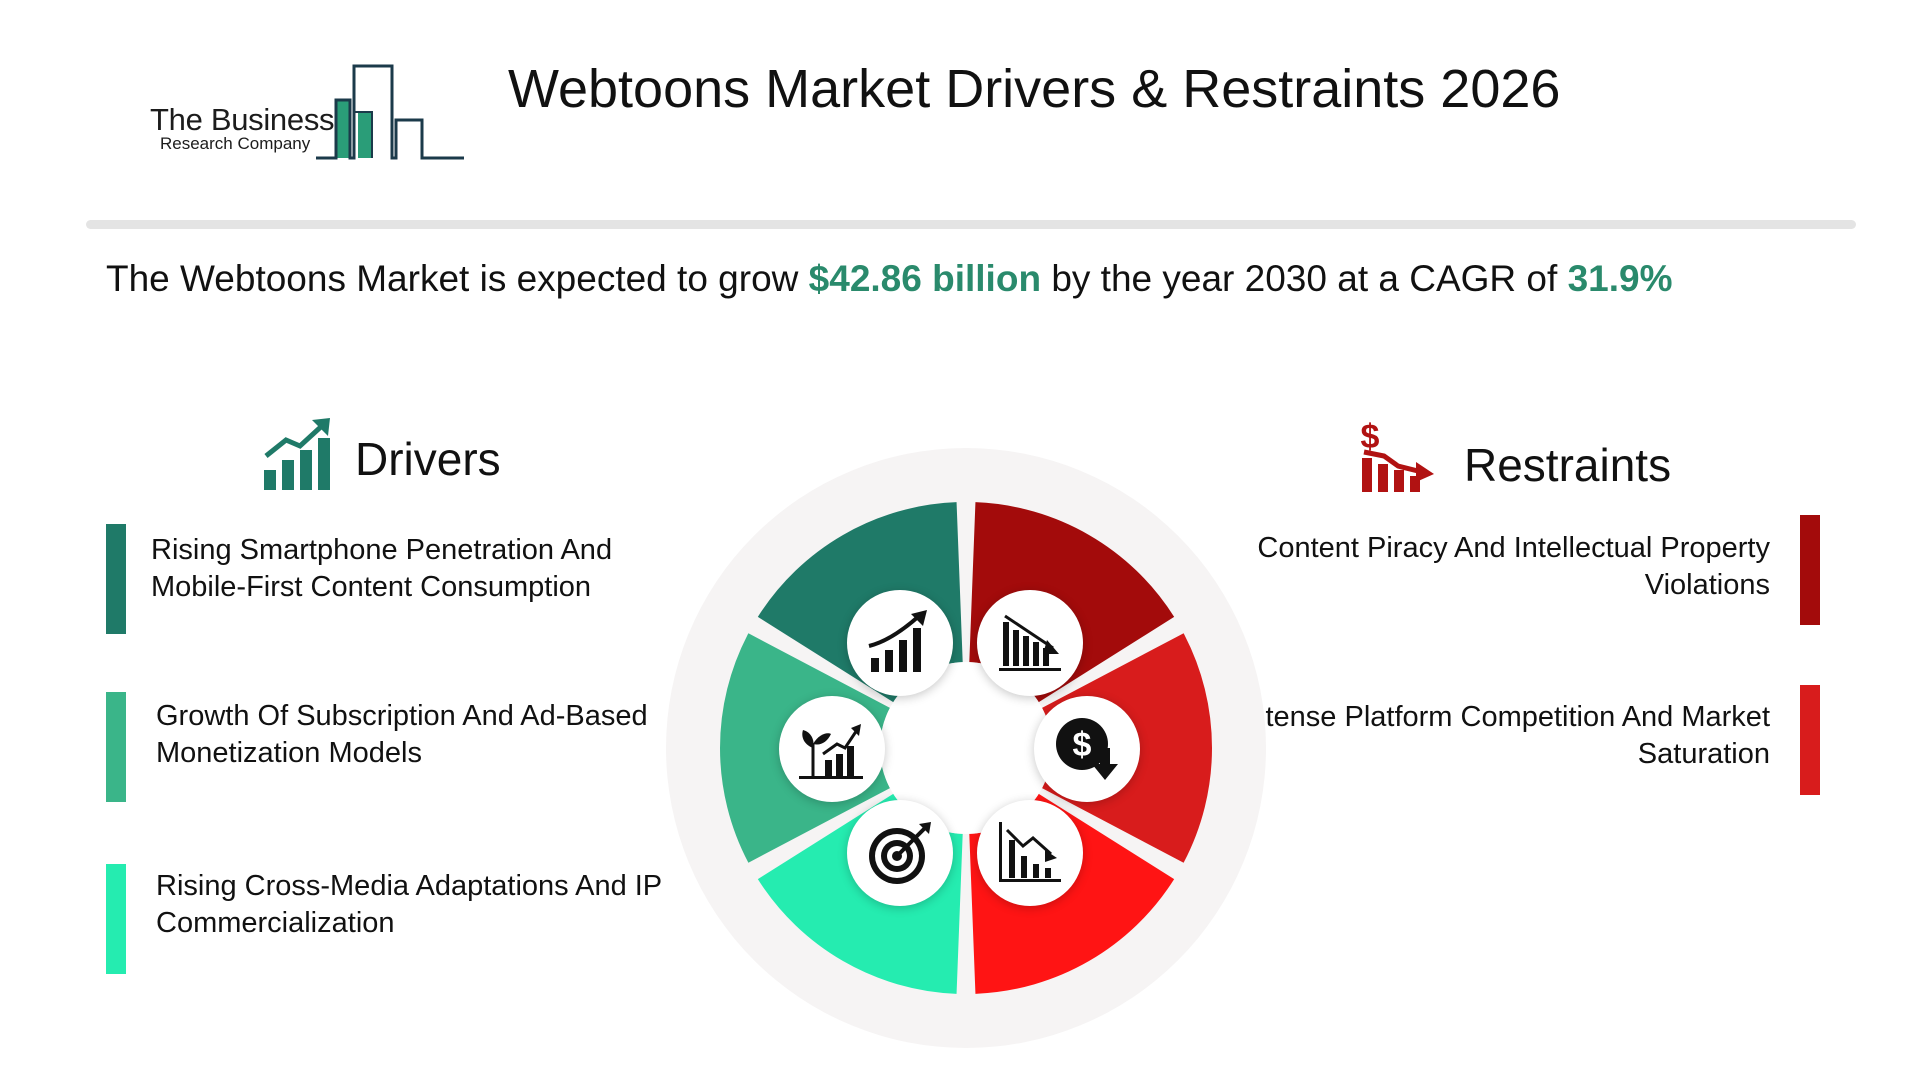 This screenshot has height=1080, width=1920. I want to click on cagr-value: 31.9%, so click(1620, 278).